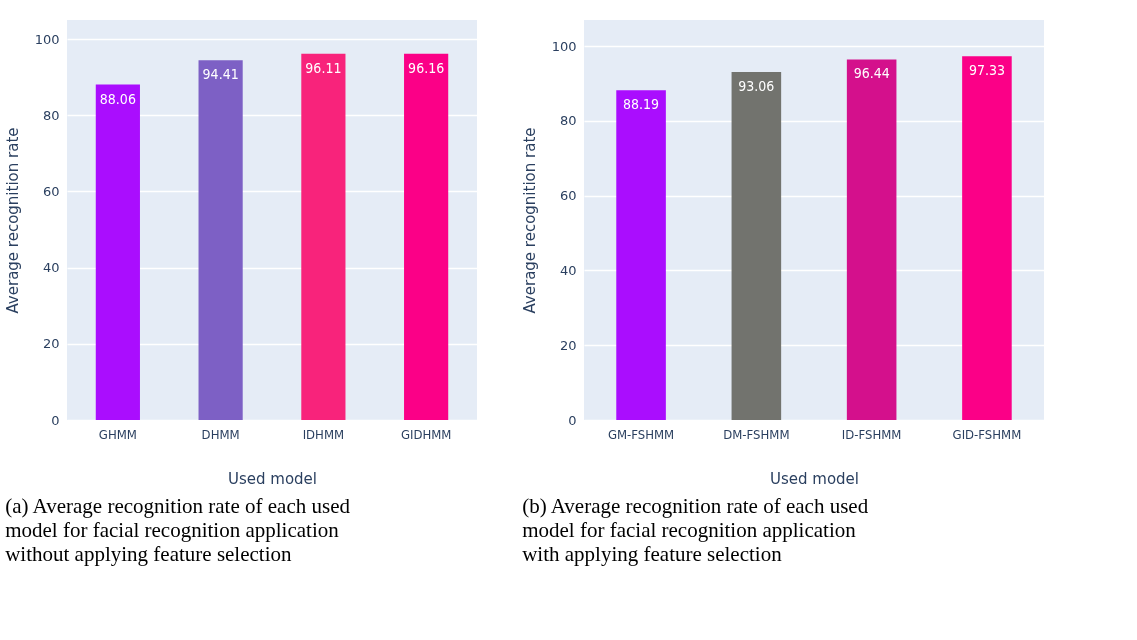 Image resolution: width=1137 pixels, height=640 pixels. Describe the element at coordinates (871, 73) in the screenshot. I see `data-label: 96.44` at that location.